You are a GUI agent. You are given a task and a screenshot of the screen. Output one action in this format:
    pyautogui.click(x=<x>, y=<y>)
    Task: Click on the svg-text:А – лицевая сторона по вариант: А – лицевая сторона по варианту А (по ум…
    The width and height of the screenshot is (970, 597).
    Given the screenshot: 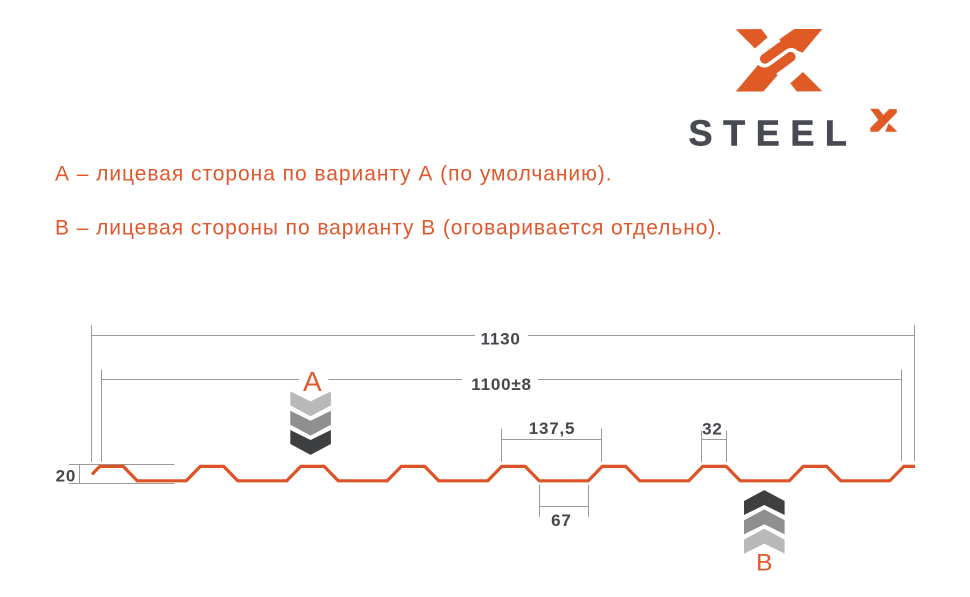 What is the action you would take?
    pyautogui.click(x=334, y=173)
    